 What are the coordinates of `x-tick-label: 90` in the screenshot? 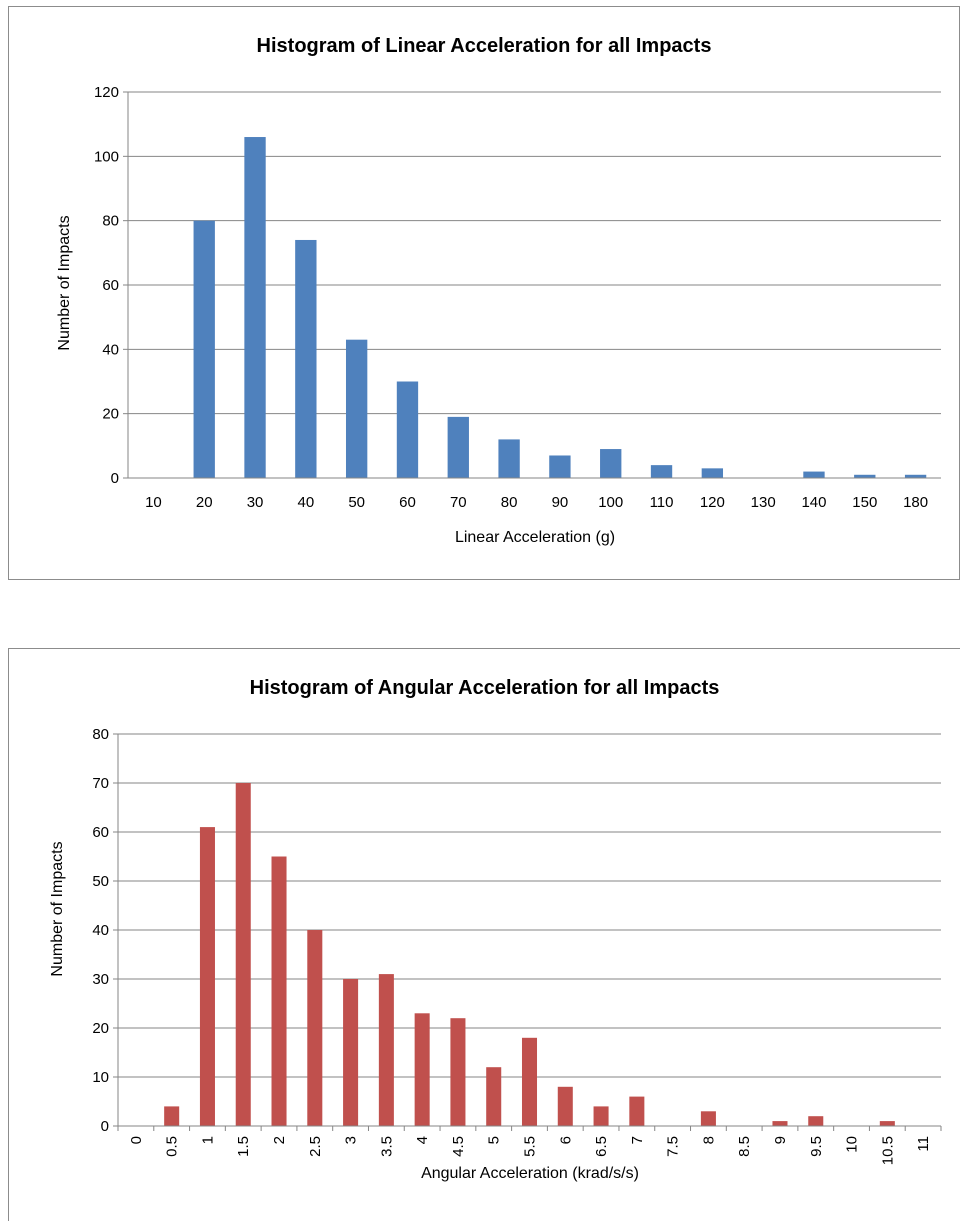 It's located at (560, 502).